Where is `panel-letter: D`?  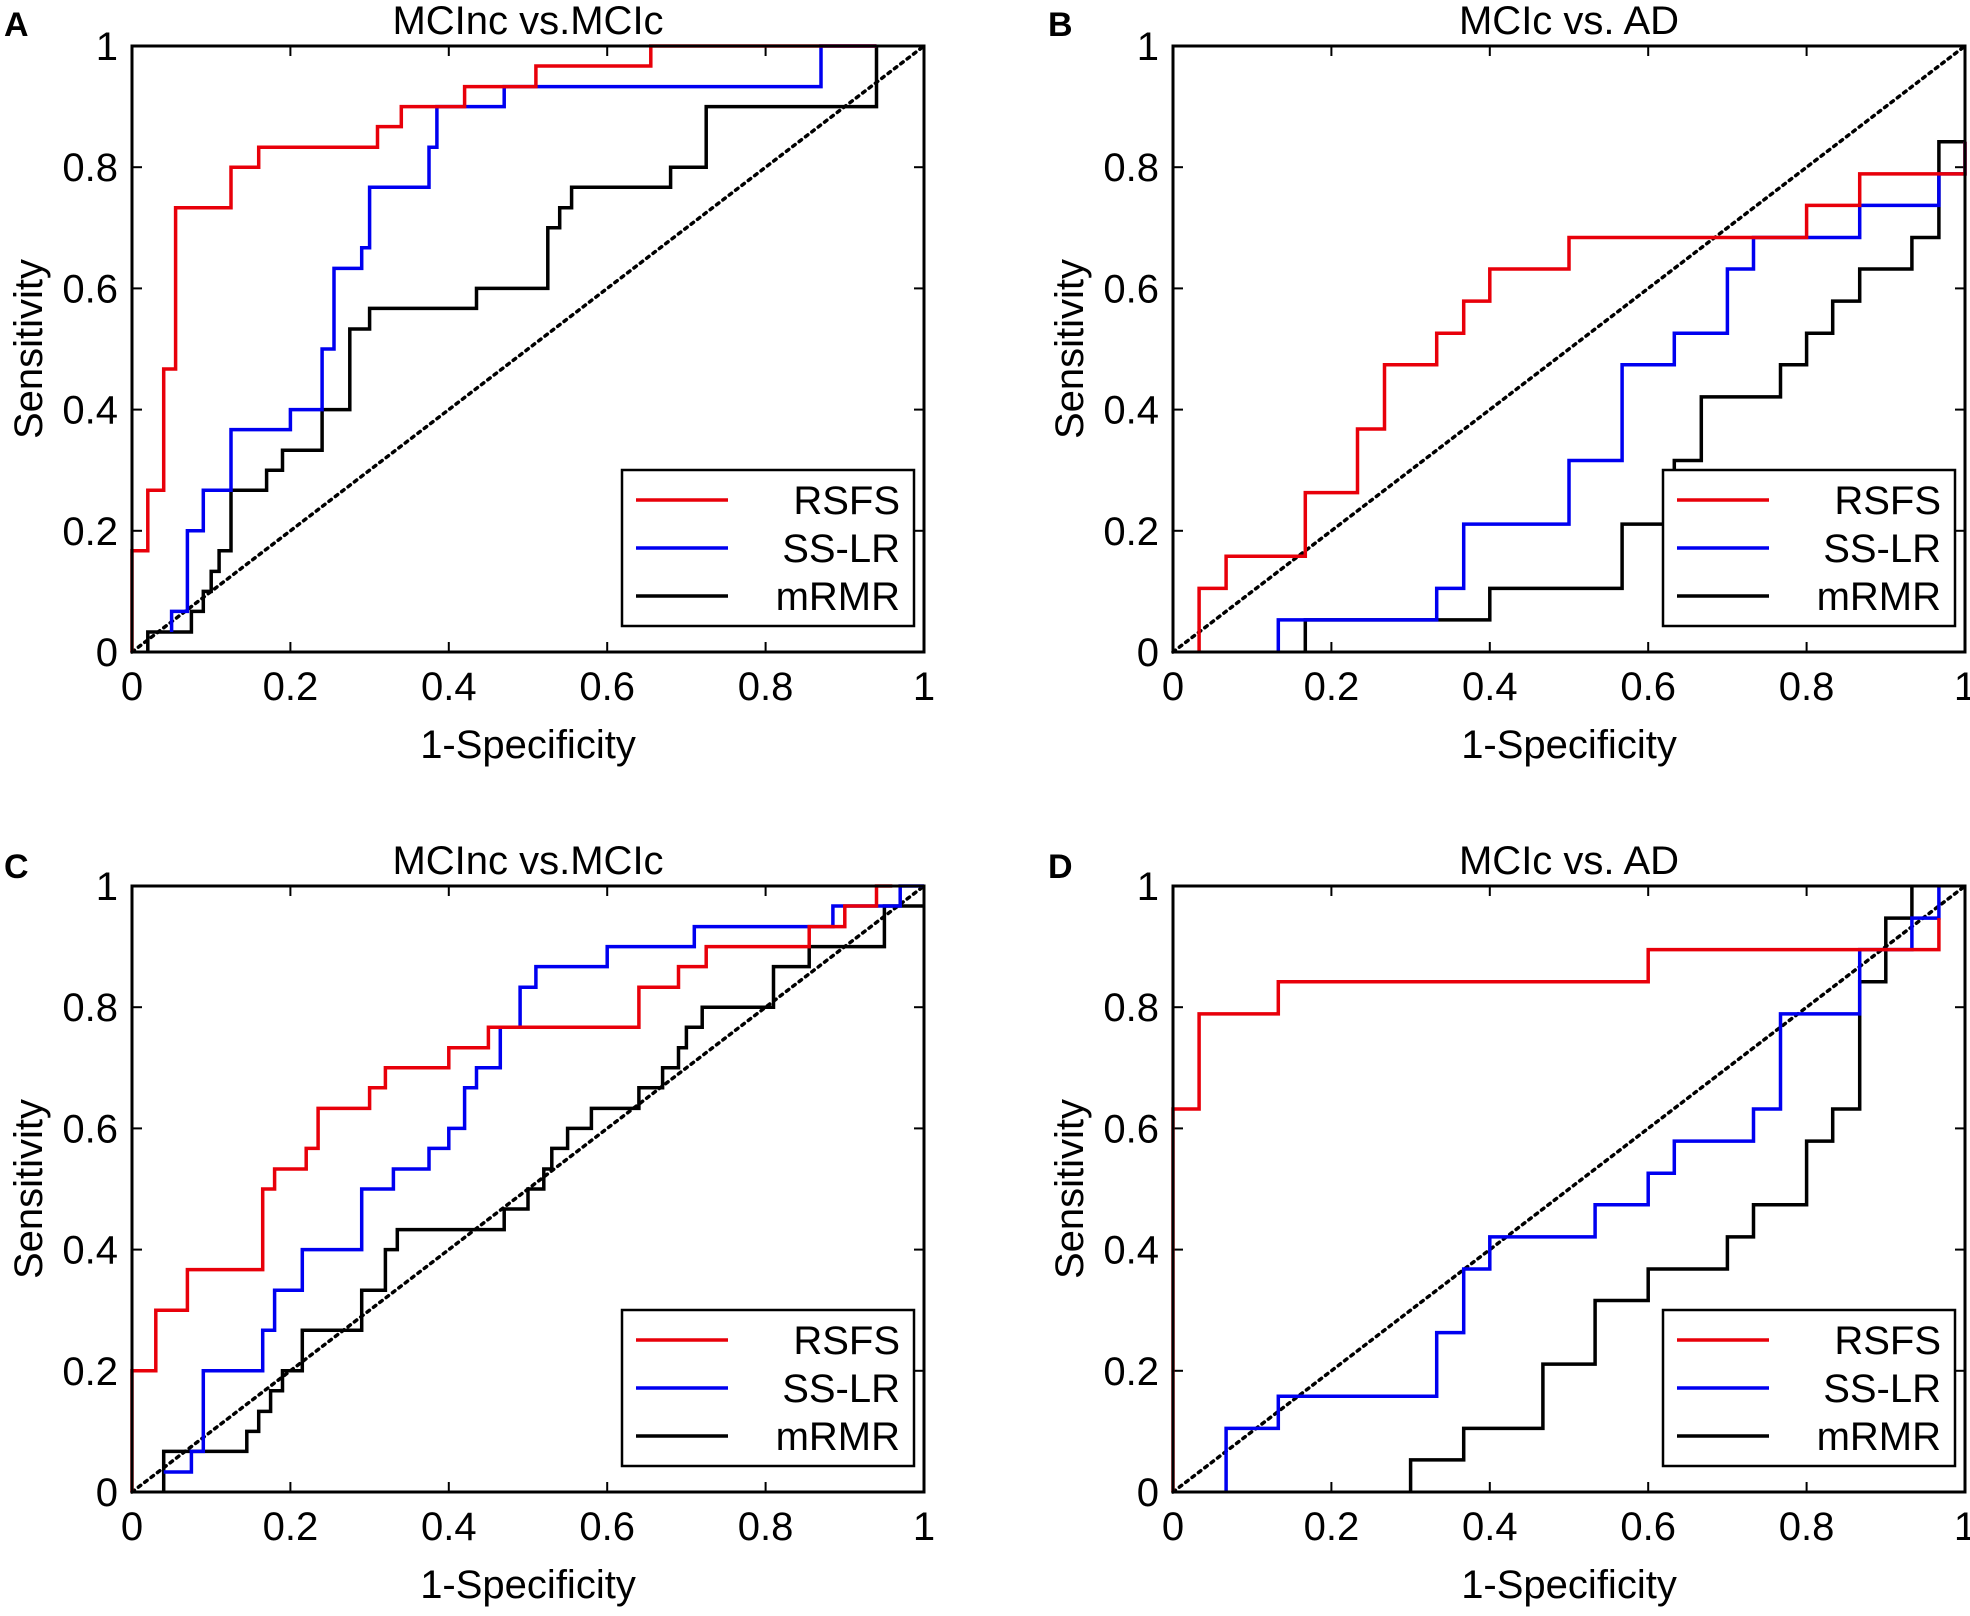 panel-letter: D is located at coordinates (1060, 867).